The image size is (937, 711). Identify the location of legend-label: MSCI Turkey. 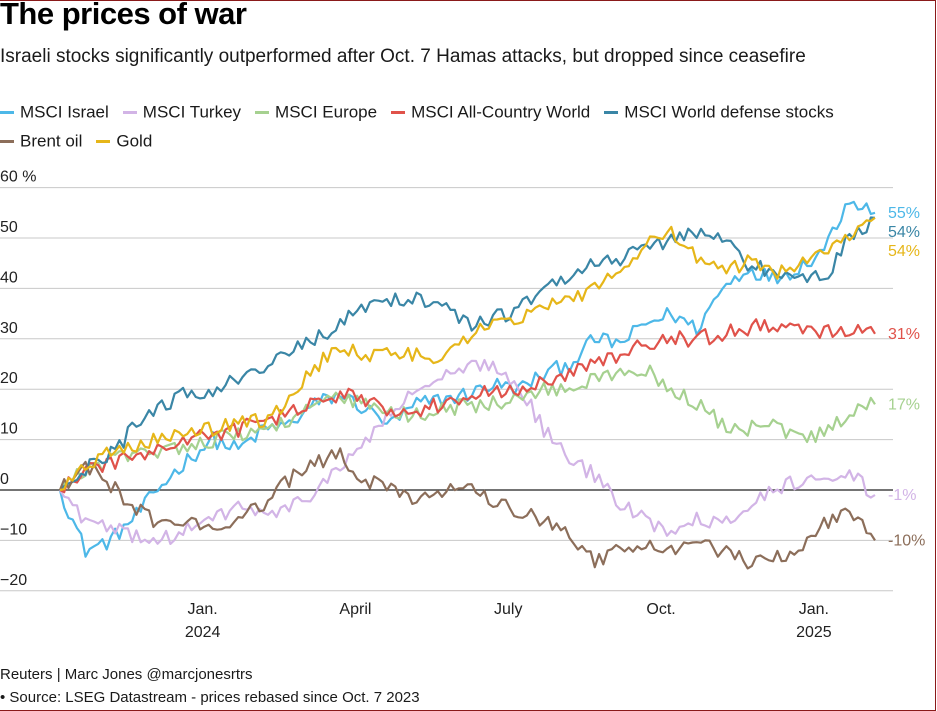
(192, 112).